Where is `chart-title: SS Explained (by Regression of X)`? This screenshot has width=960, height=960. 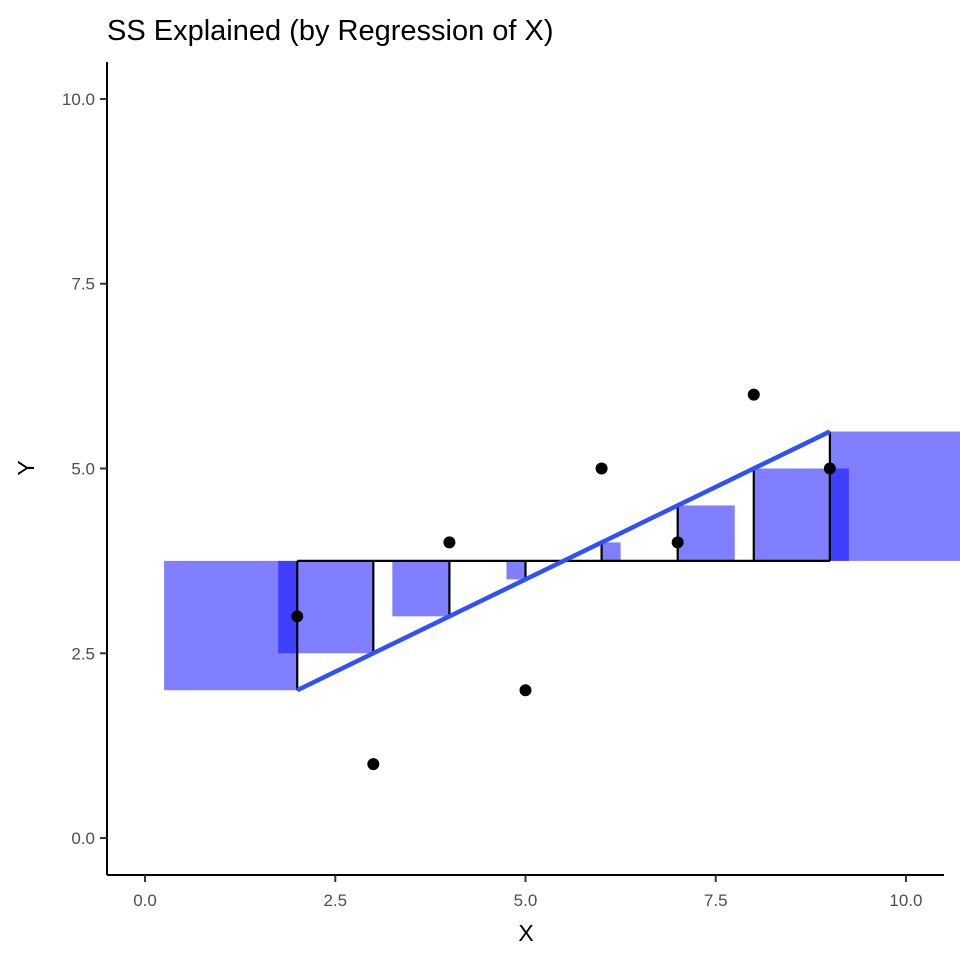 chart-title: SS Explained (by Regression of X) is located at coordinates (330, 31).